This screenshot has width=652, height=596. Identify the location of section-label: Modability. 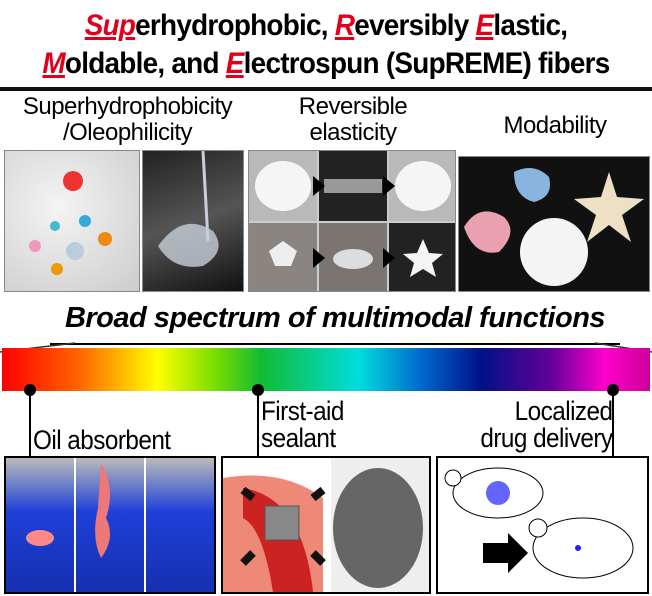
(555, 125).